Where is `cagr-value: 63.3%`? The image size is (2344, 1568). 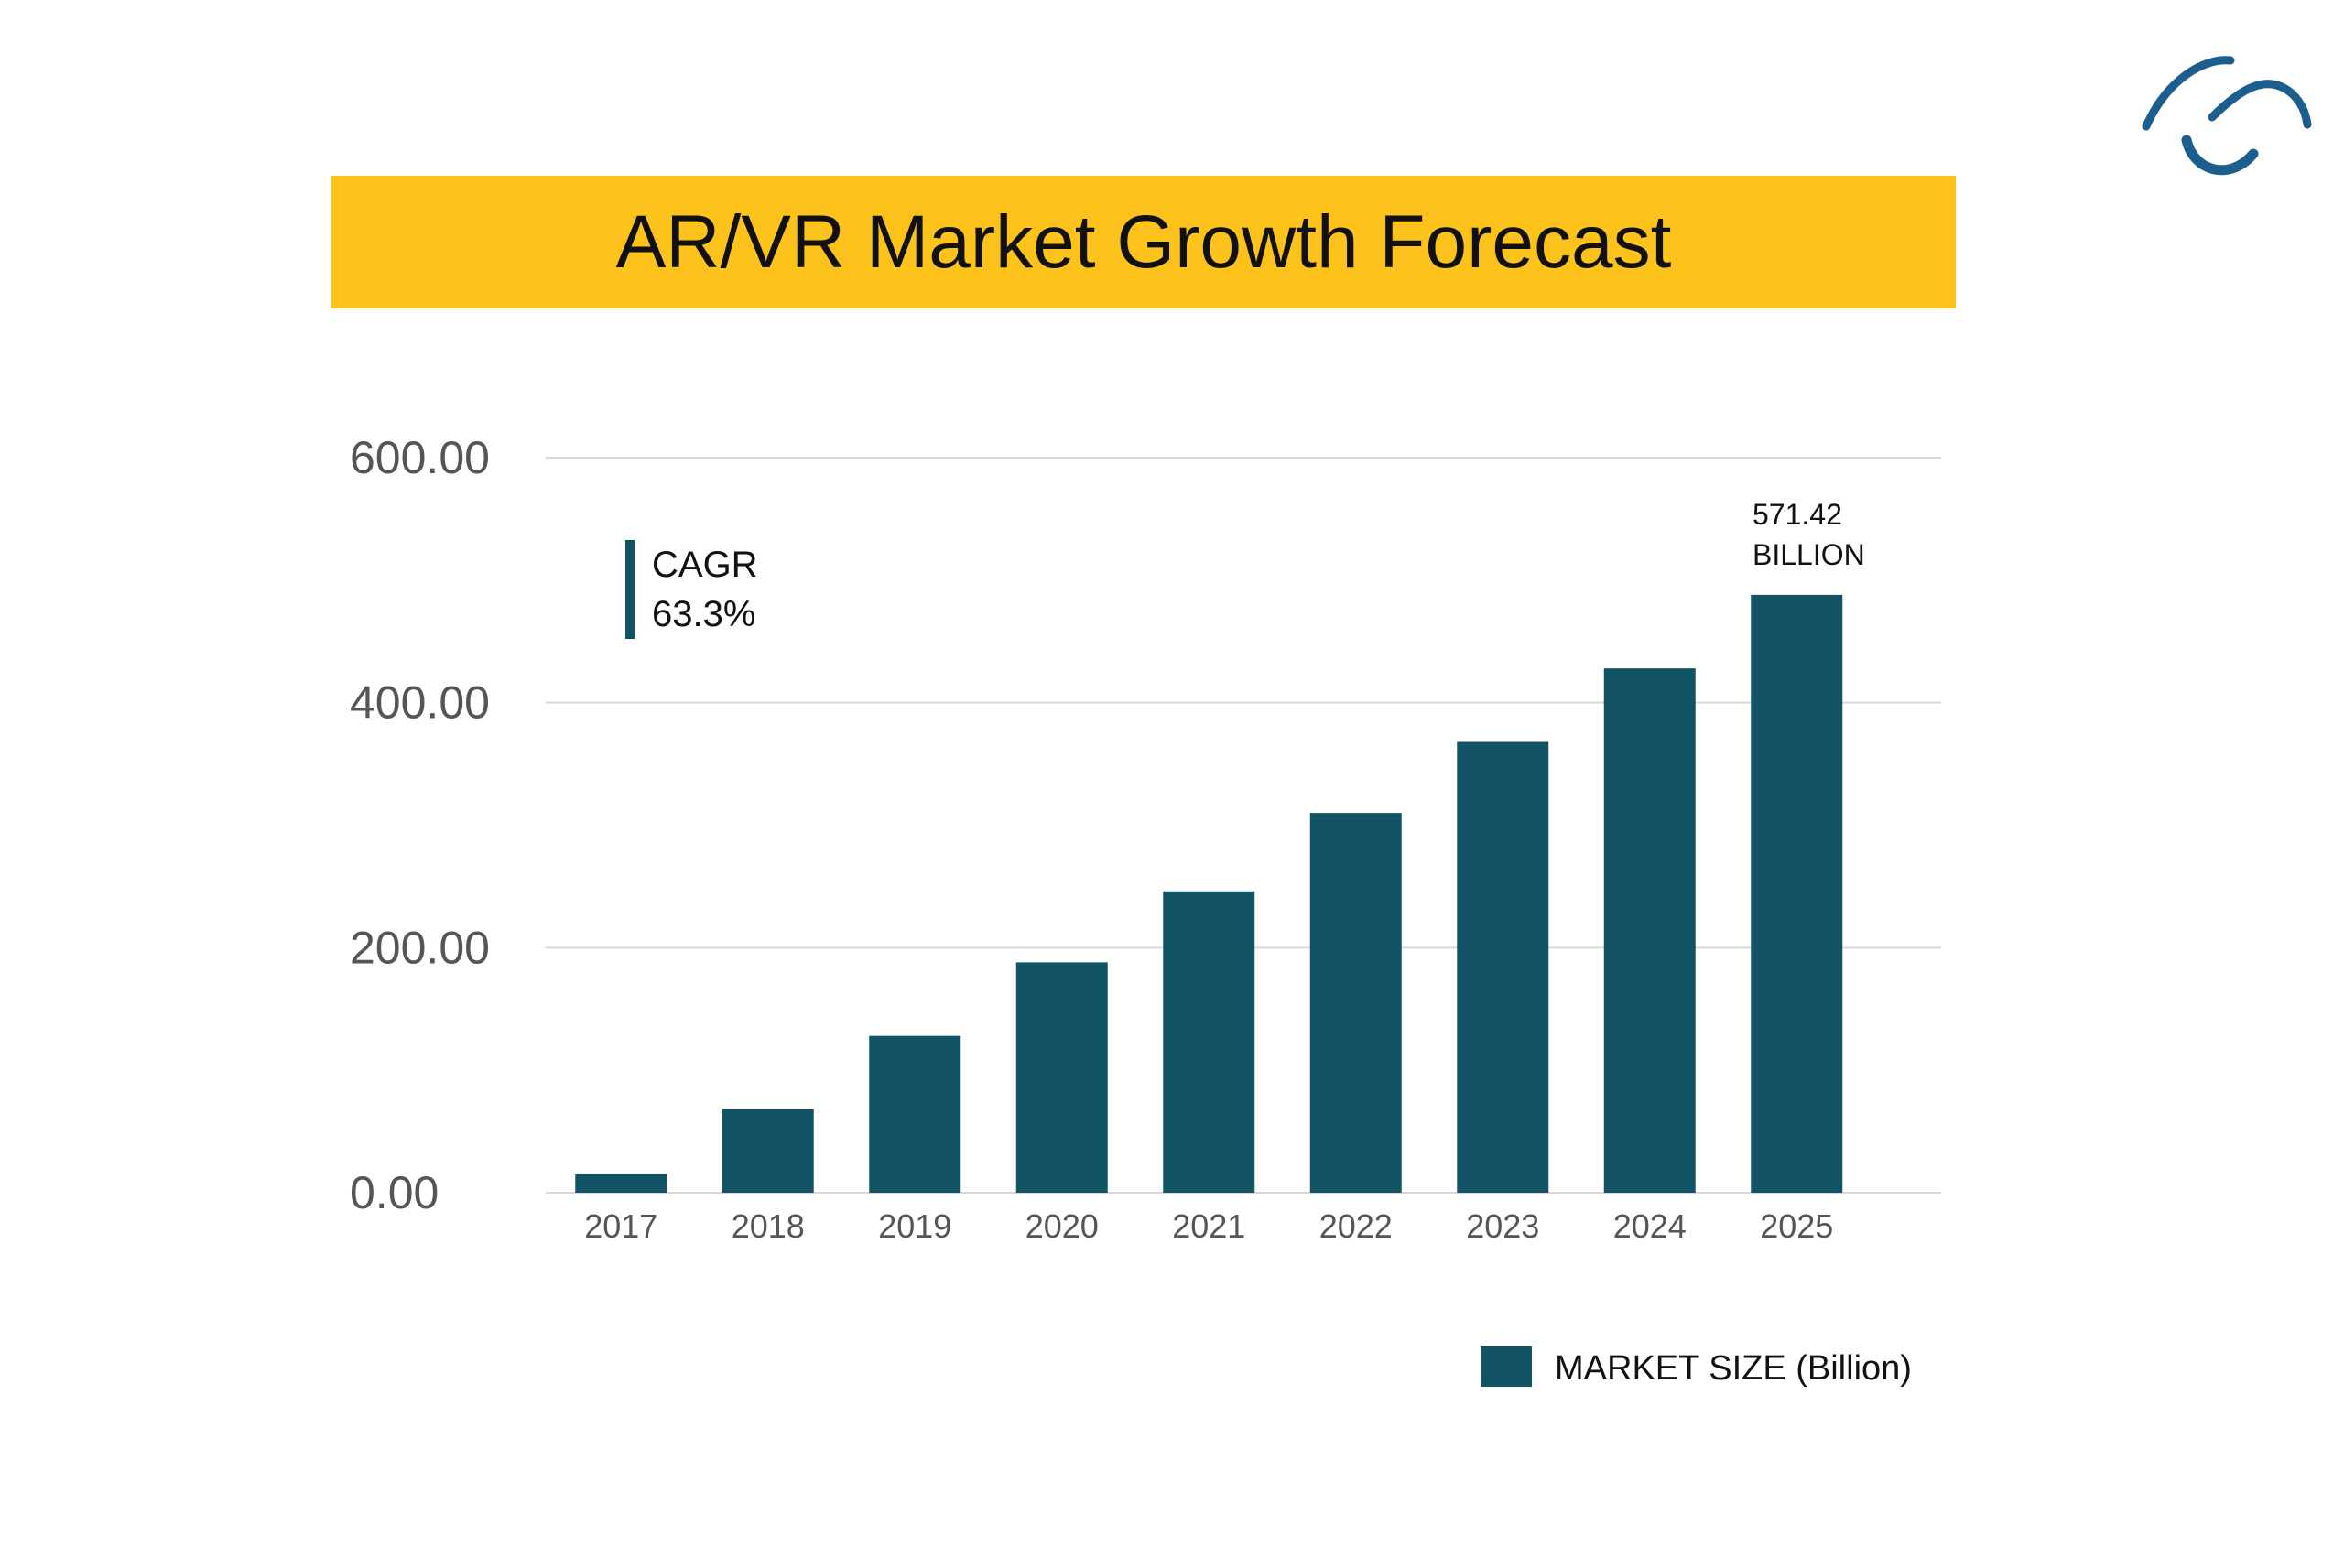 cagr-value: 63.3% is located at coordinates (704, 614).